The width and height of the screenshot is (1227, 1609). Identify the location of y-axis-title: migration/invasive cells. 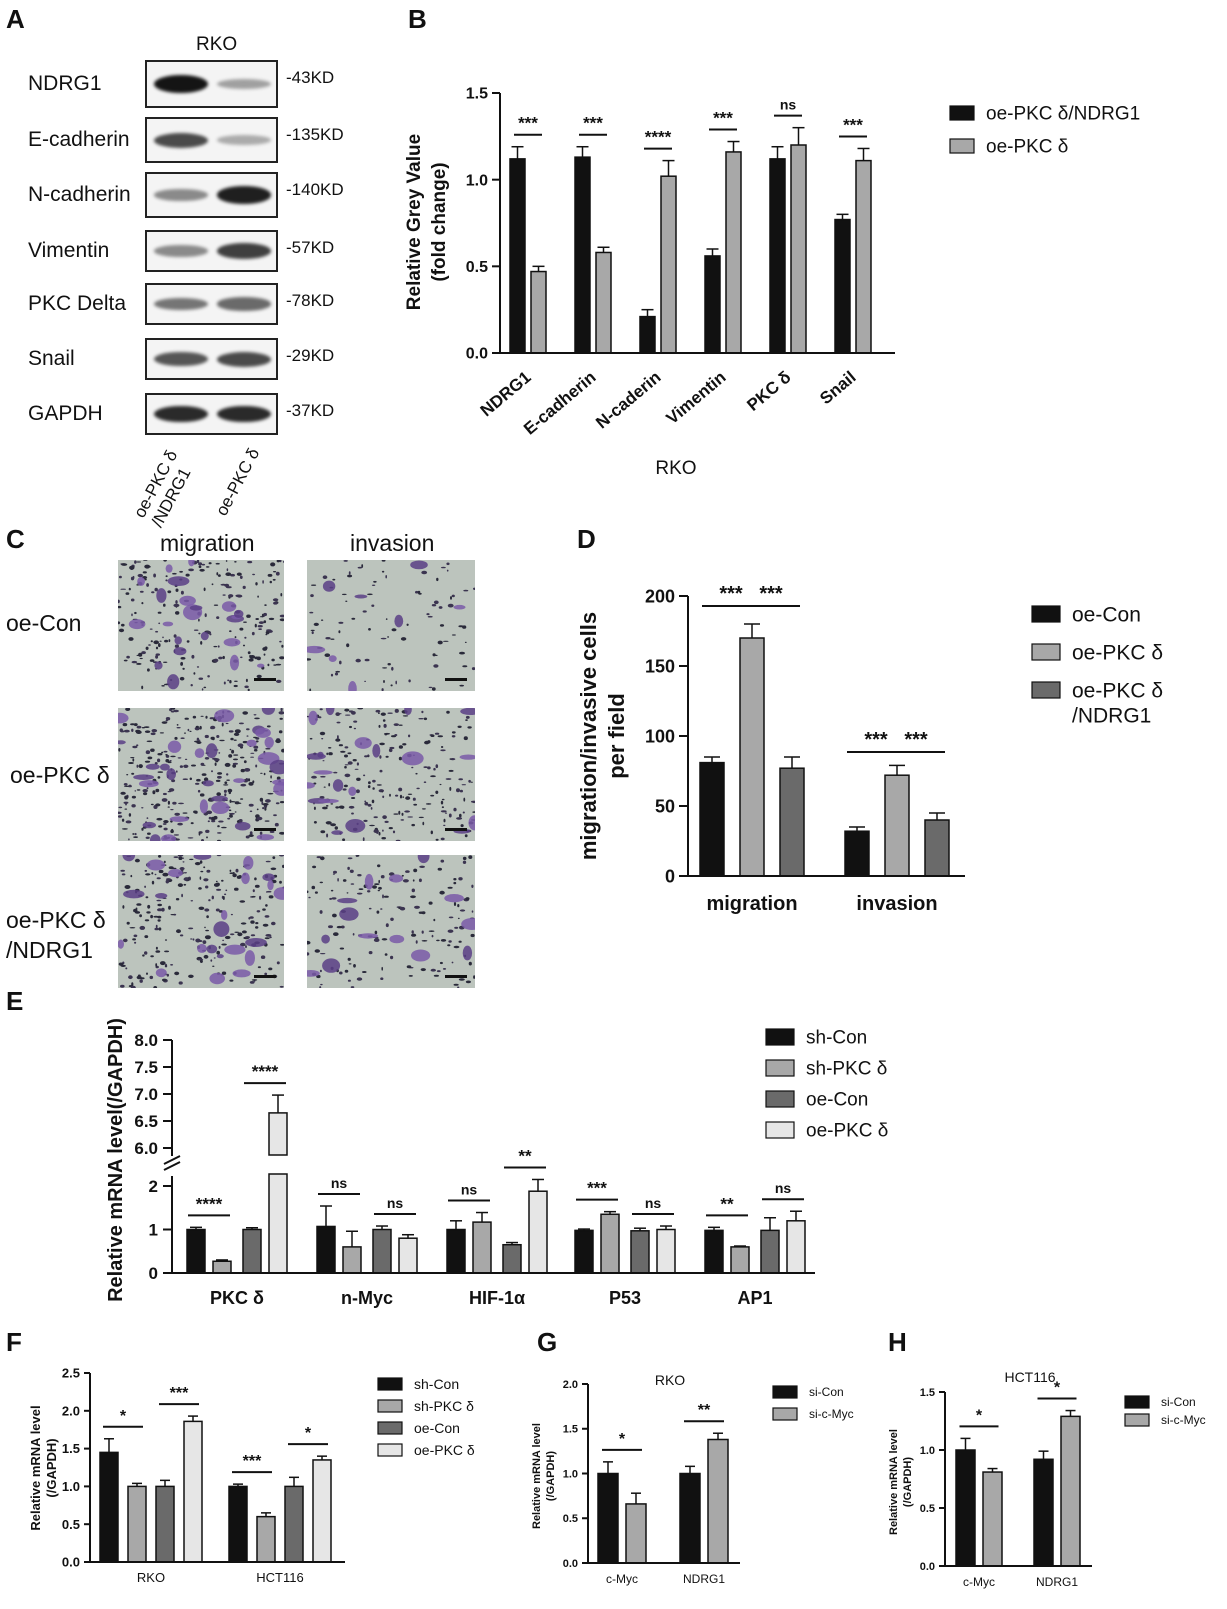
(588, 736).